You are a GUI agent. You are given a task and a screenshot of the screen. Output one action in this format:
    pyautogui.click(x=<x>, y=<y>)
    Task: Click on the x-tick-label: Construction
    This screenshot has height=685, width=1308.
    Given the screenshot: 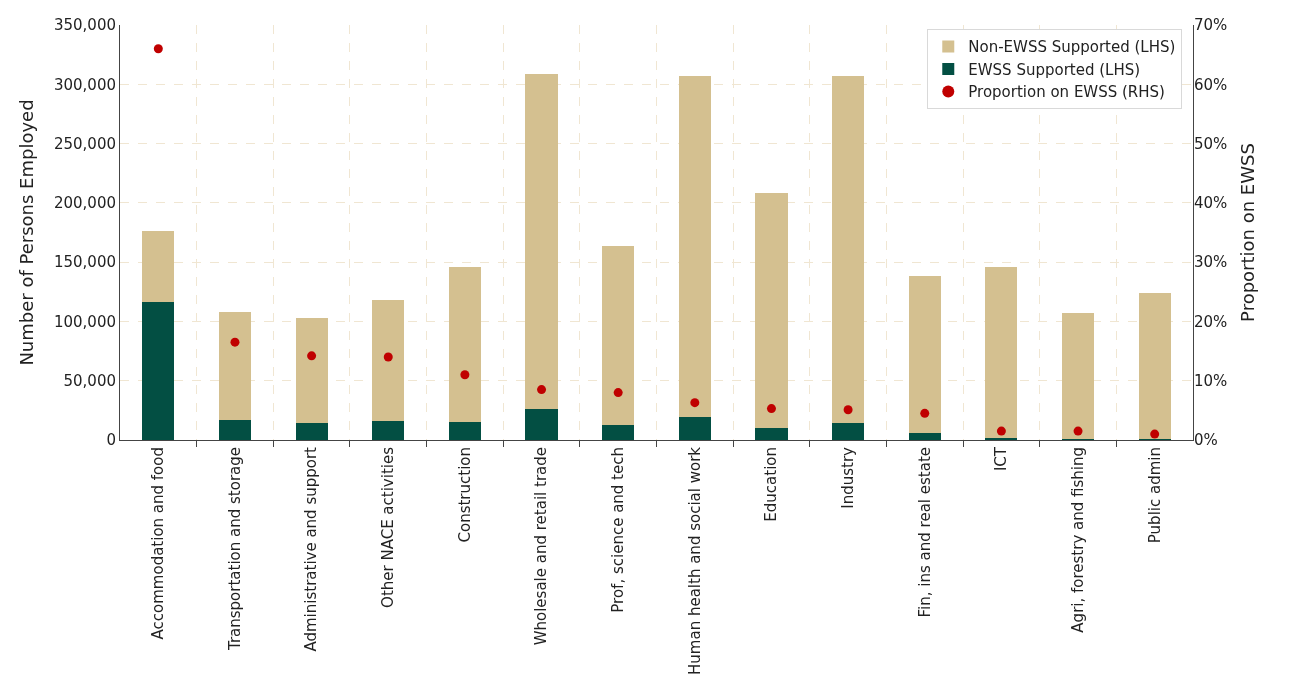 What is the action you would take?
    pyautogui.click(x=464, y=495)
    